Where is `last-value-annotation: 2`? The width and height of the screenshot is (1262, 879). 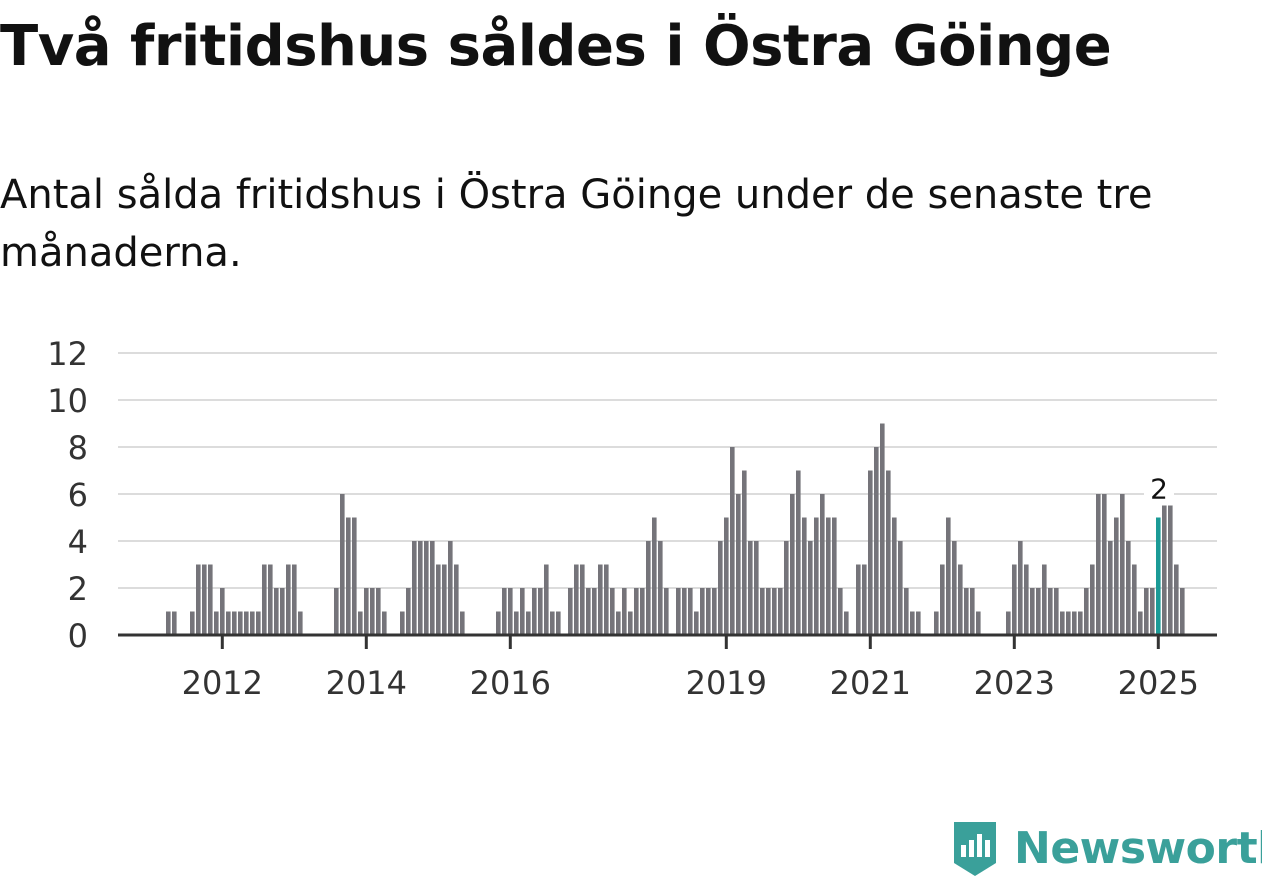 last-value-annotation: 2 is located at coordinates (1159, 487).